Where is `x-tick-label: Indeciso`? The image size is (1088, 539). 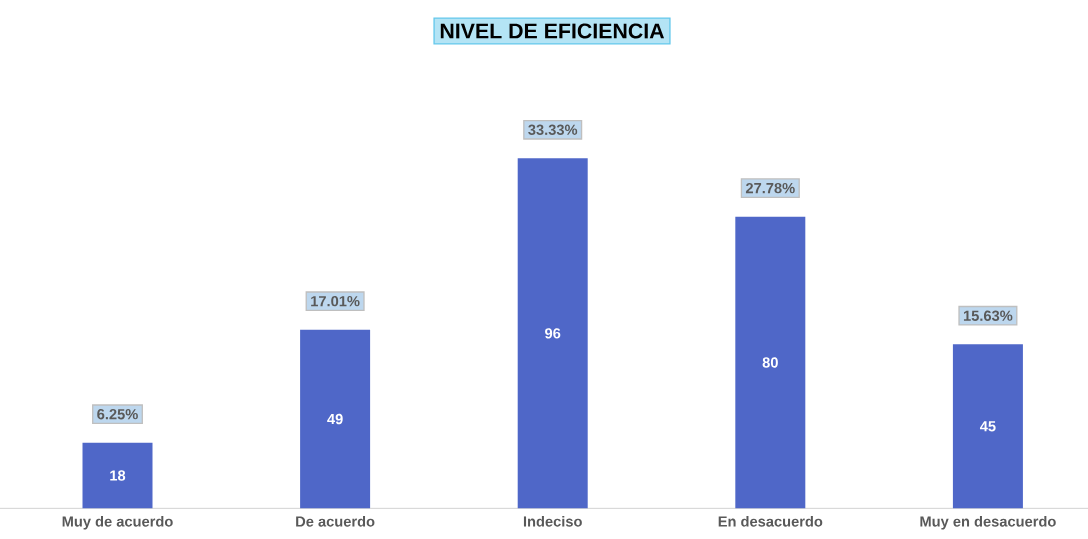 x-tick-label: Indeciso is located at coordinates (552, 521).